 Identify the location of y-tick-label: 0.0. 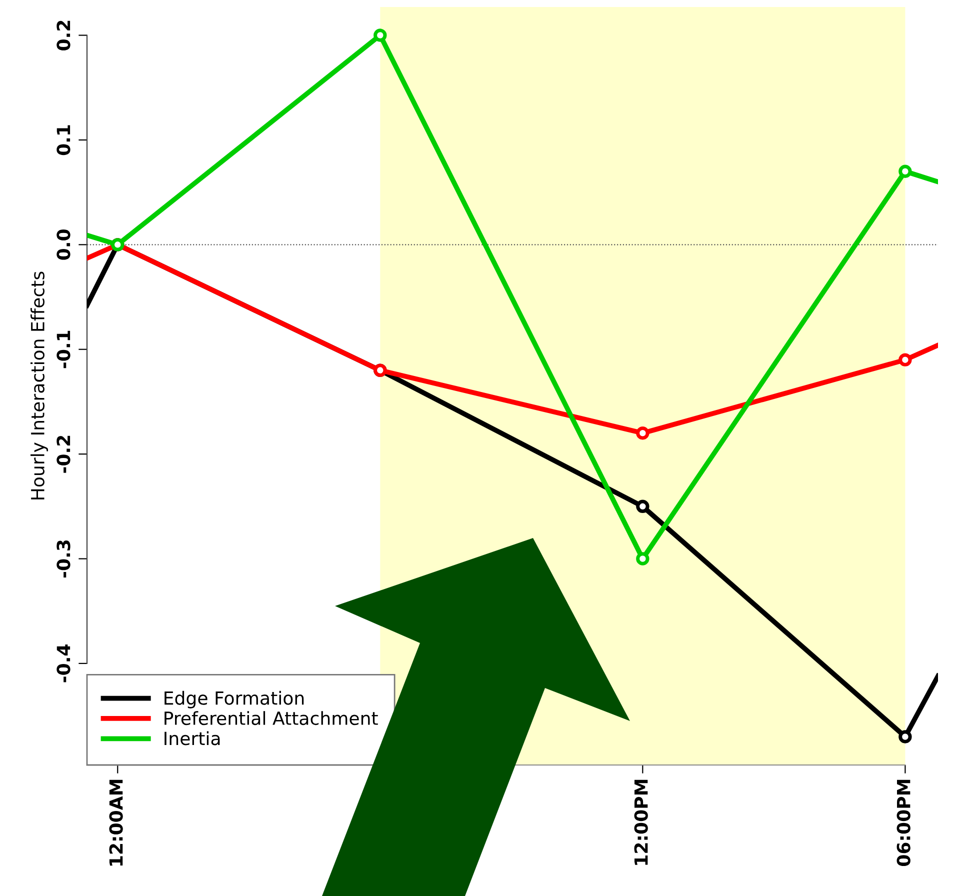
(63, 245).